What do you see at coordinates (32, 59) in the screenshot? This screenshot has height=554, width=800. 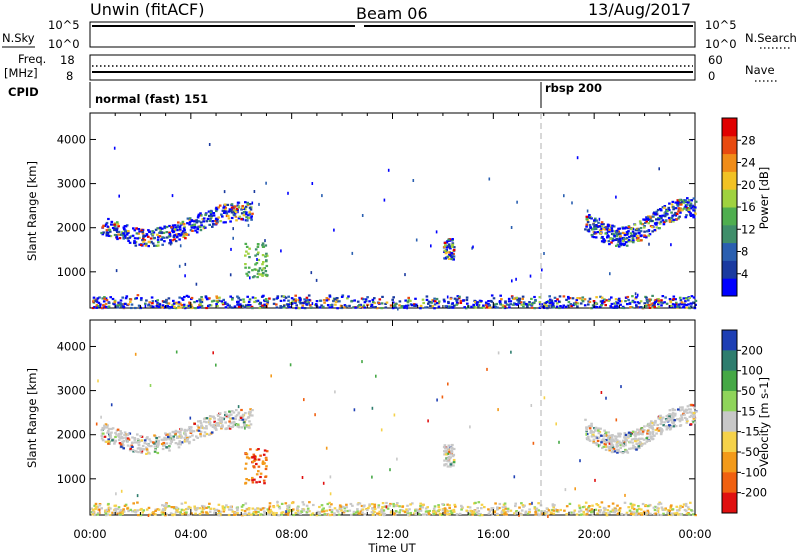 I see `freq-label: Freq.` at bounding box center [32, 59].